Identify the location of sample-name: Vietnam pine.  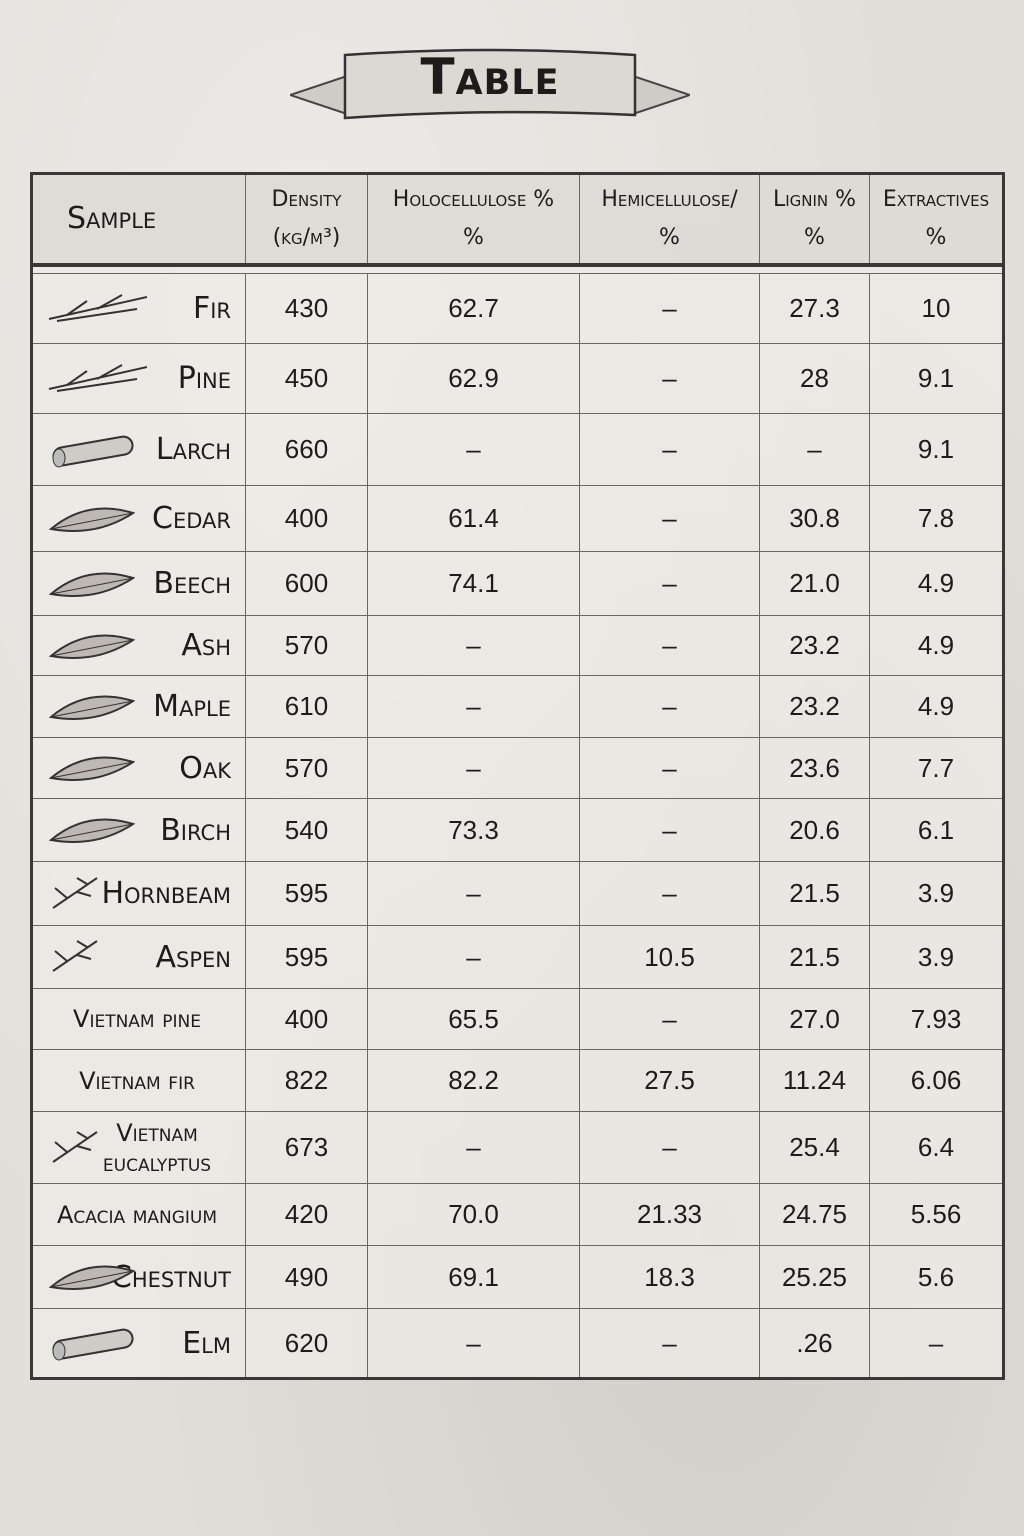
(137, 1019).